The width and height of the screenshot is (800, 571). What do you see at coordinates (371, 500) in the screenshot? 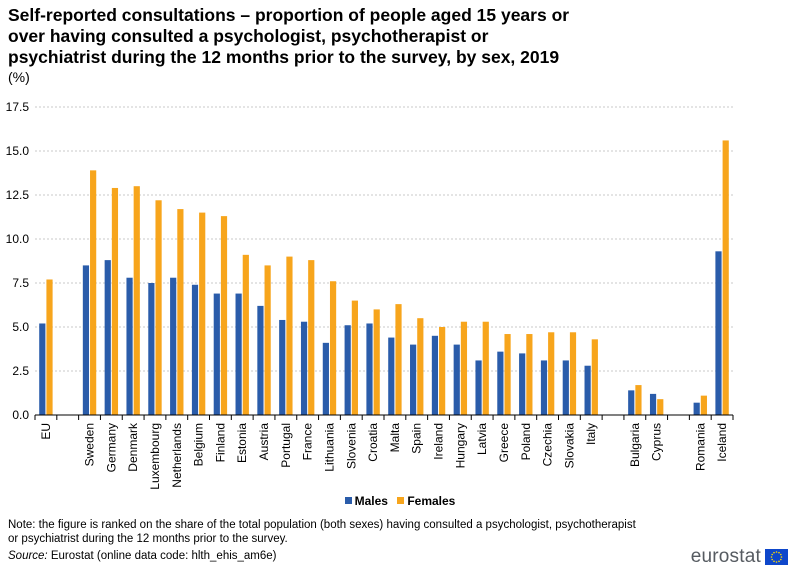
I see `legend-label-males: Males` at bounding box center [371, 500].